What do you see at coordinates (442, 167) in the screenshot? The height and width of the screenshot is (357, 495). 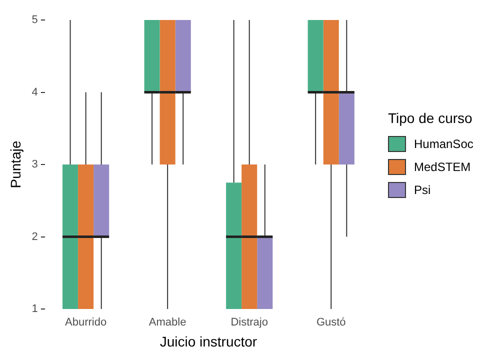 I see `legend-label: MedSTEM` at bounding box center [442, 167].